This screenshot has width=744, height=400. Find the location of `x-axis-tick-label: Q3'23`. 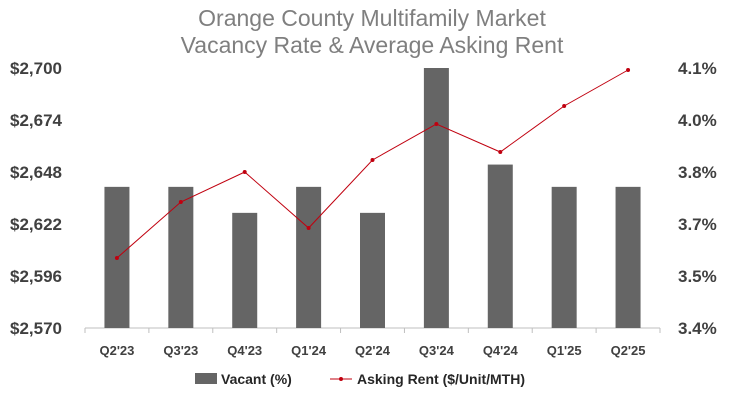

x-axis-tick-label: Q3'23 is located at coordinates (180, 350).